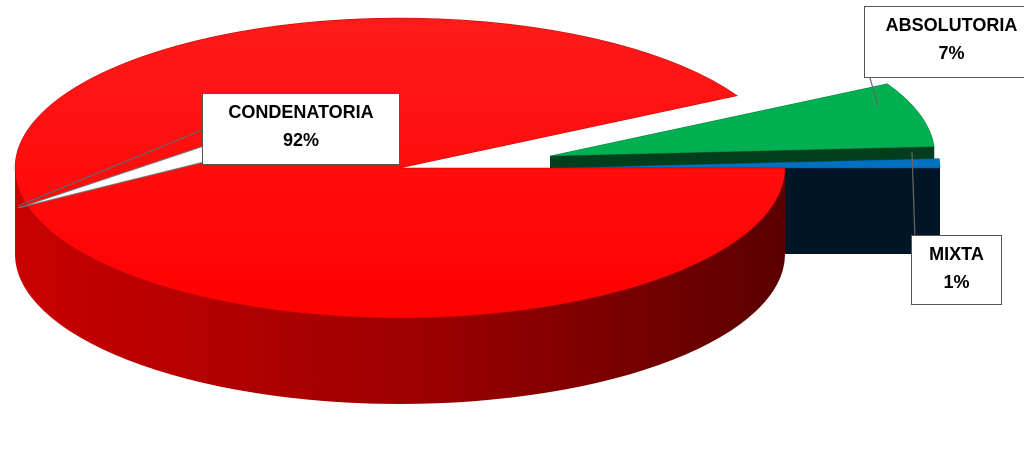 This screenshot has width=1024, height=457. What do you see at coordinates (951, 53) in the screenshot?
I see `slice-percent-absolutoria: 7%` at bounding box center [951, 53].